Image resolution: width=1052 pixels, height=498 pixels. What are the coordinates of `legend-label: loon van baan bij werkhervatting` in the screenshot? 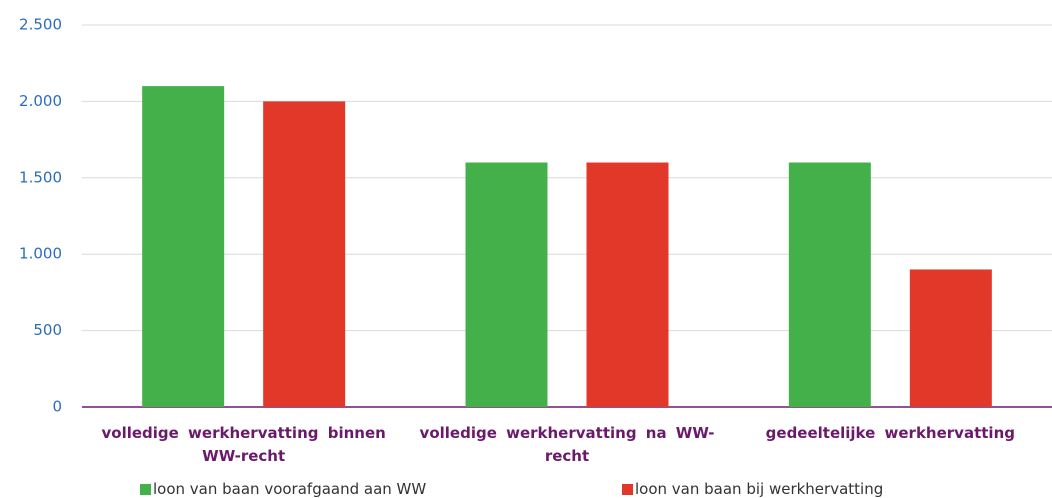 It's located at (759, 489).